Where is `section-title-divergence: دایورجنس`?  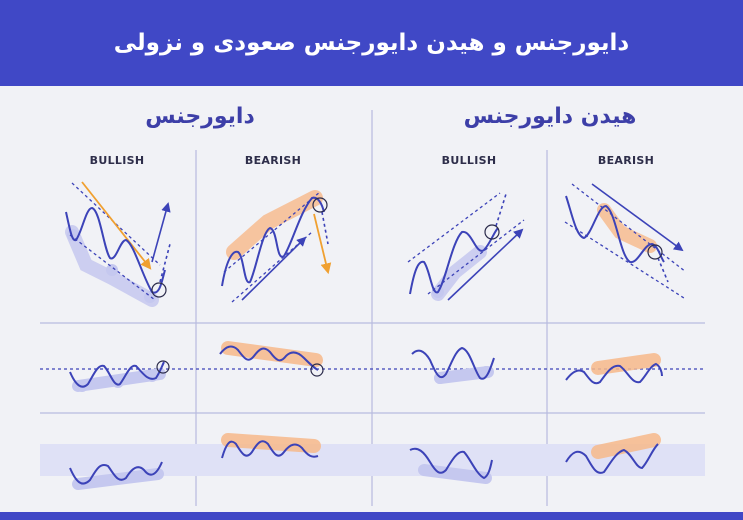 section-title-divergence: دایورجنس is located at coordinates (200, 116).